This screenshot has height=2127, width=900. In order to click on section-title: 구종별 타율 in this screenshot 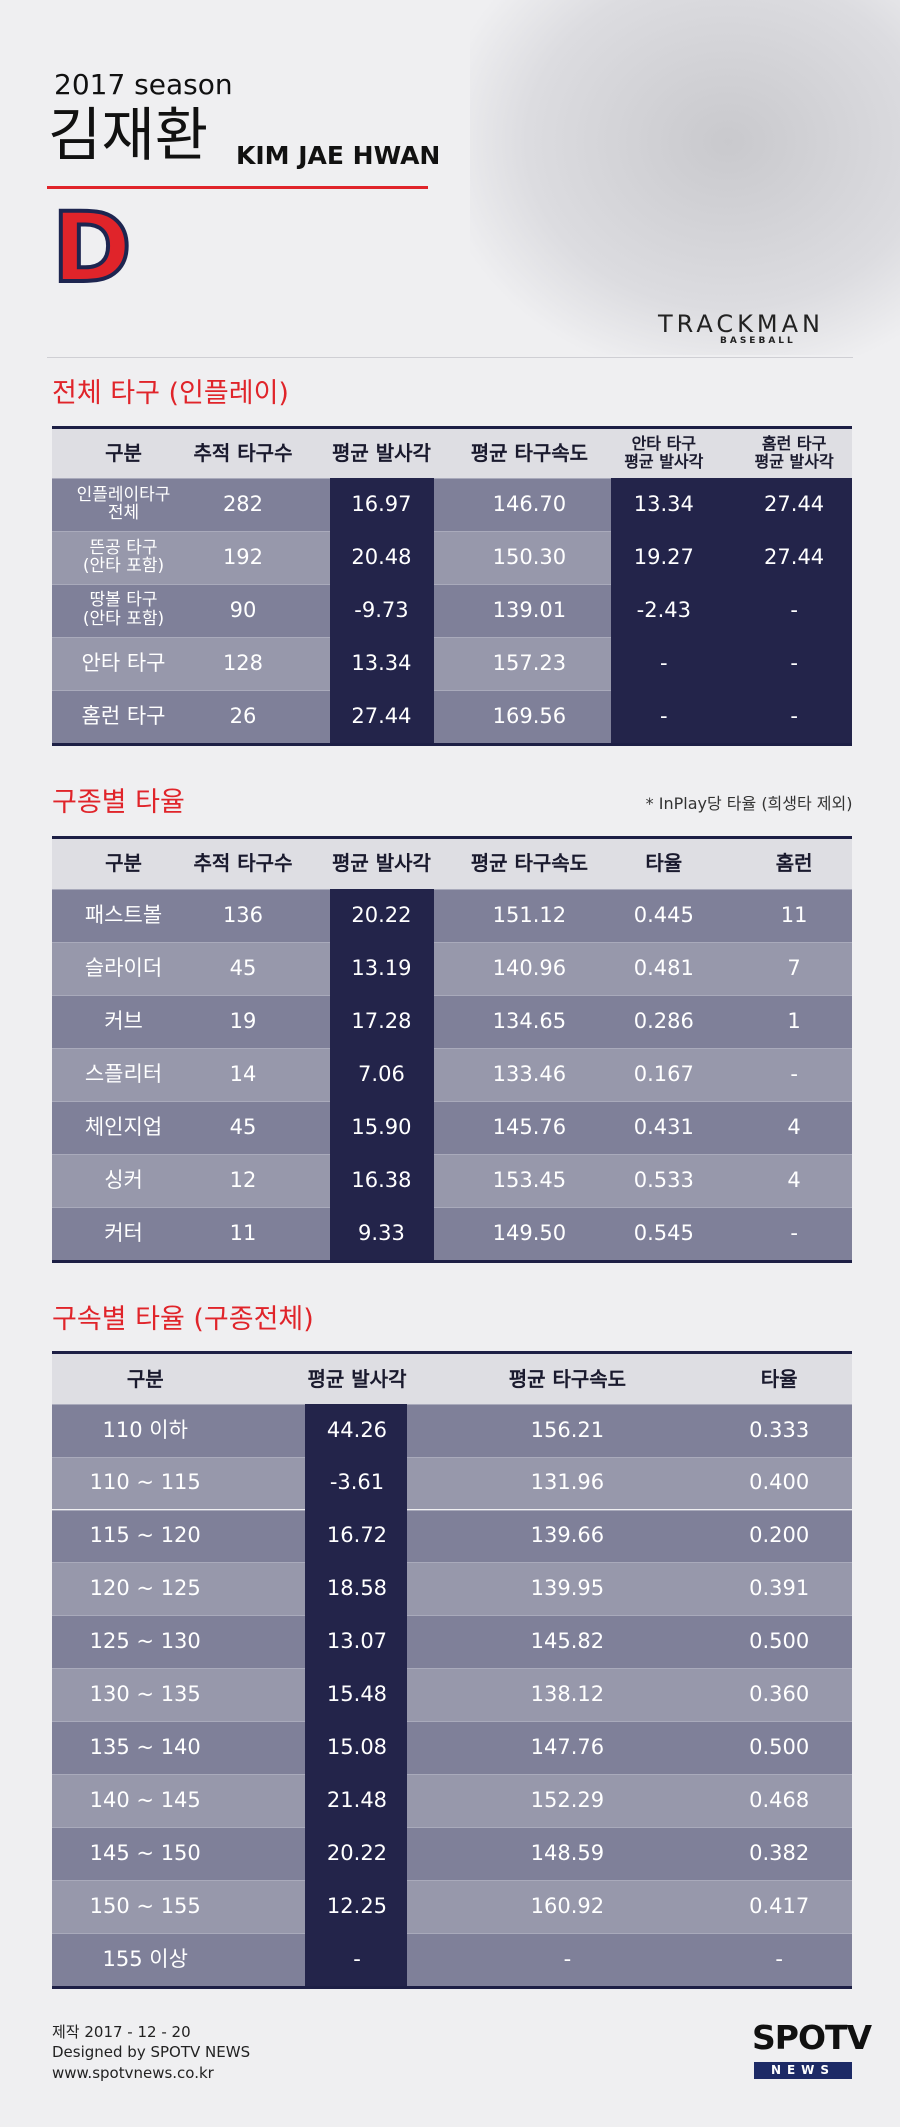, I will do `click(118, 802)`.